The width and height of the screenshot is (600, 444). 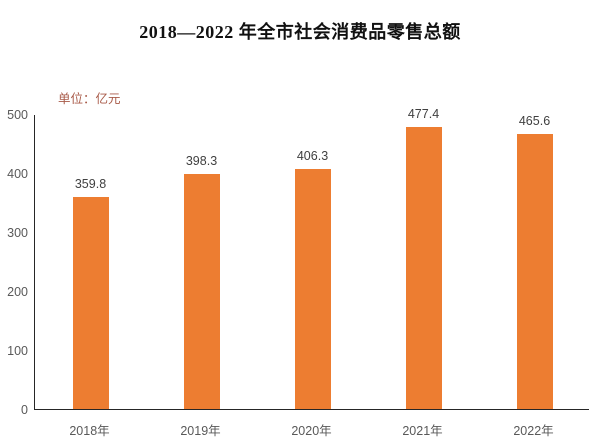 I want to click on x-tick-label: 2019年, so click(x=200, y=431).